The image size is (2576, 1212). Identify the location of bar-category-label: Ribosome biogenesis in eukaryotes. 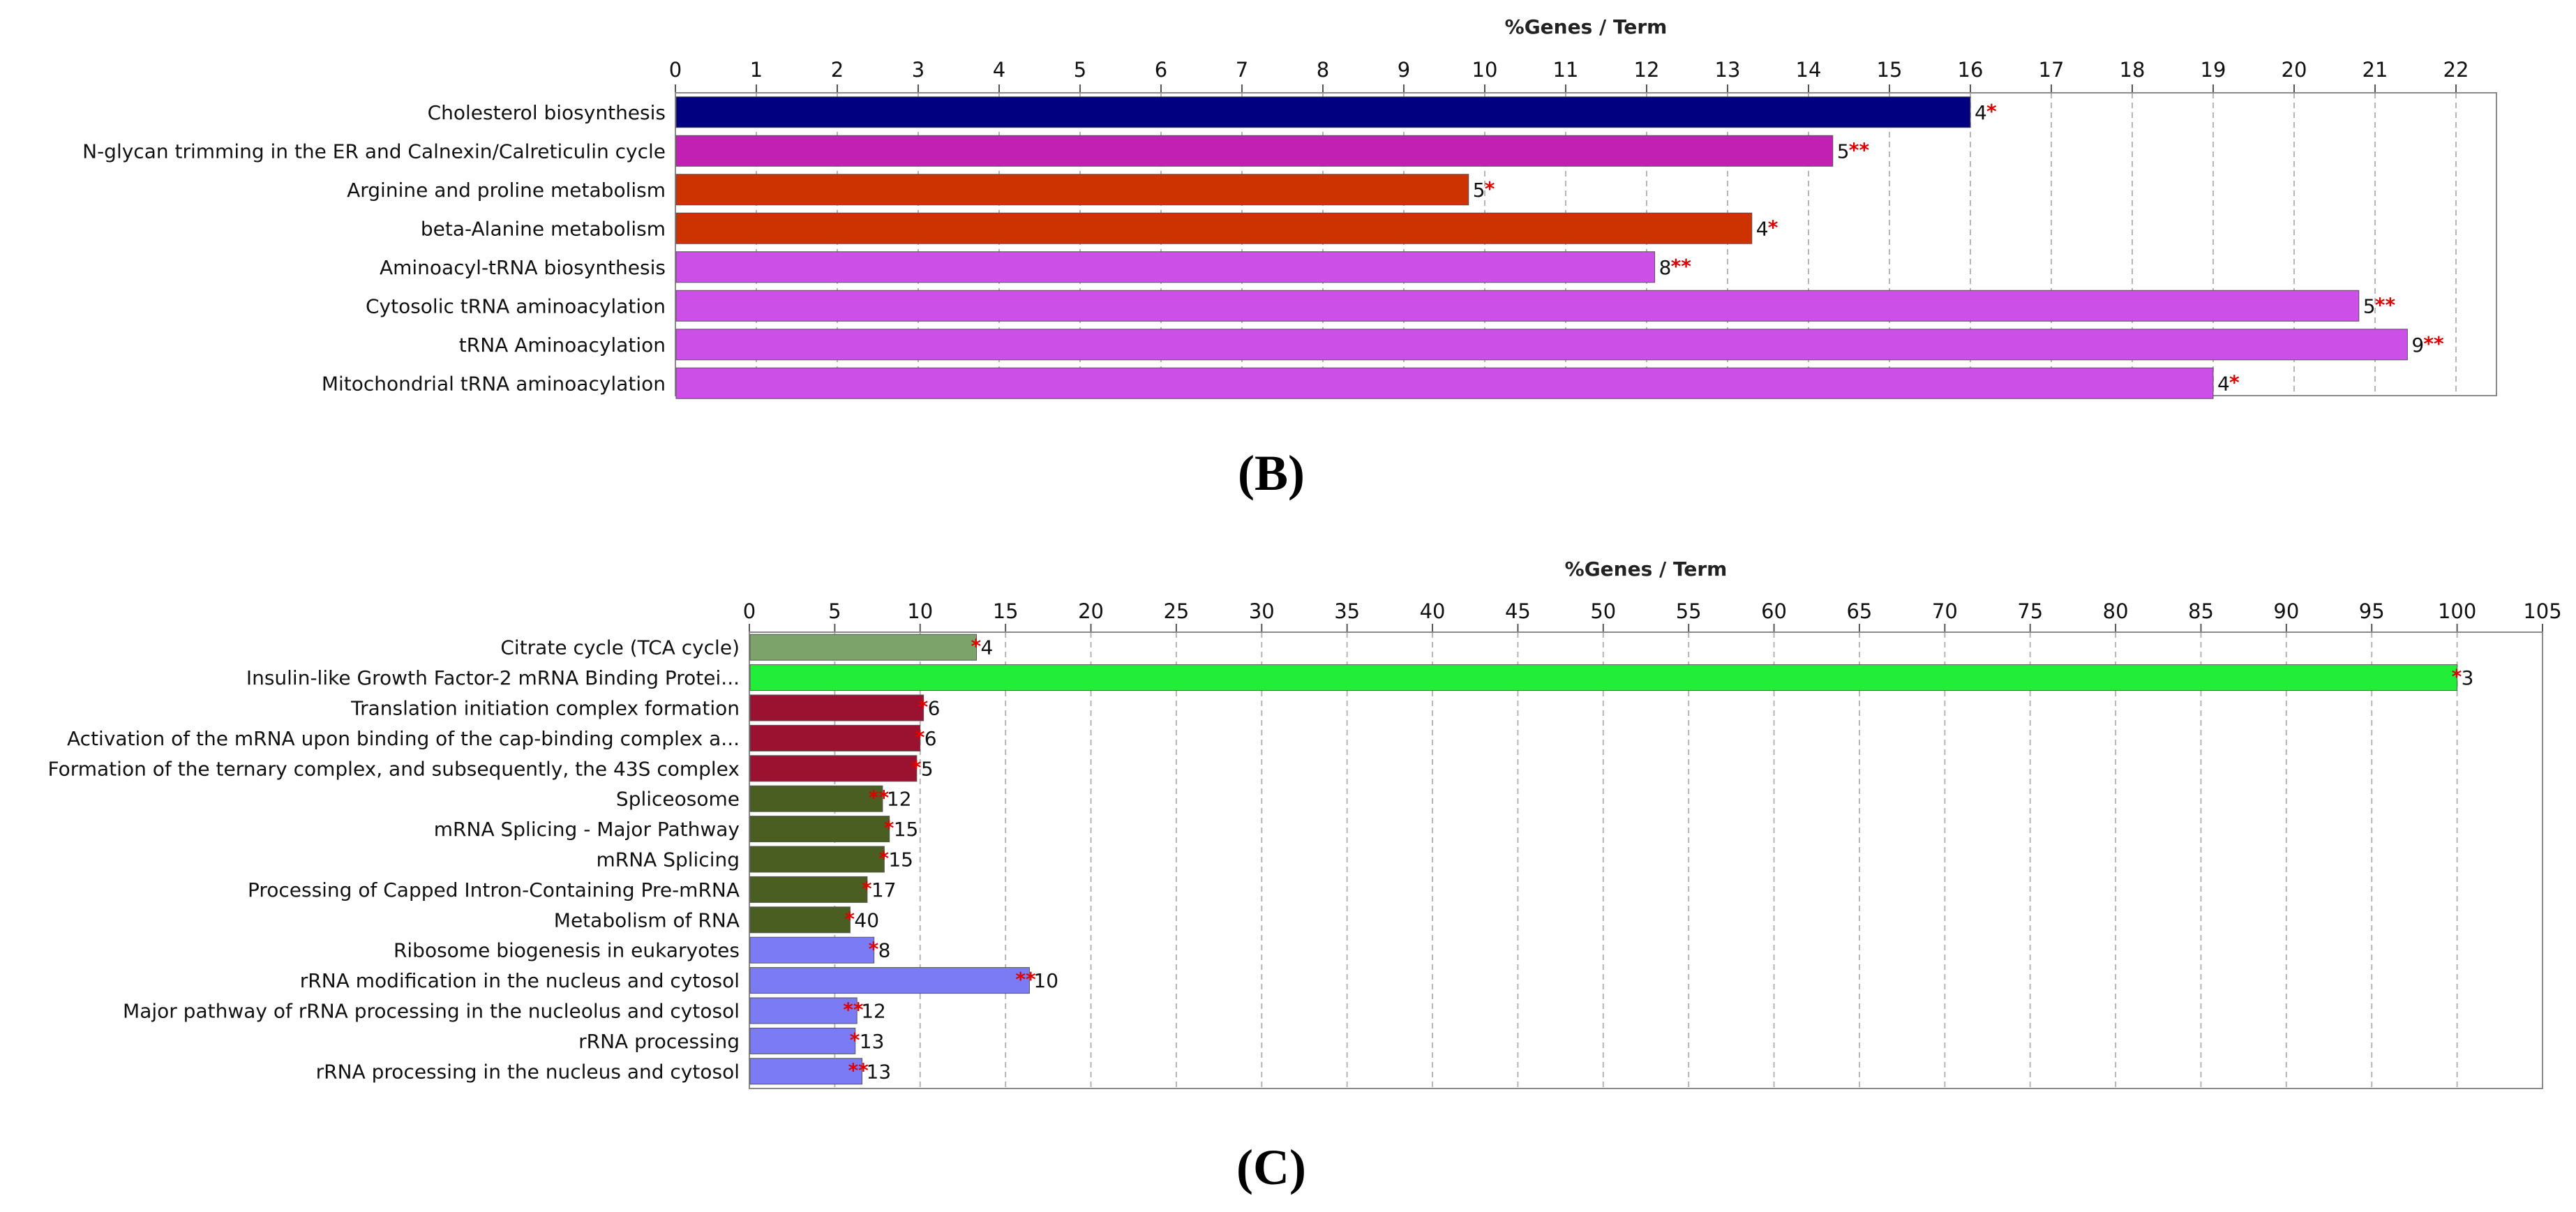
(567, 950).